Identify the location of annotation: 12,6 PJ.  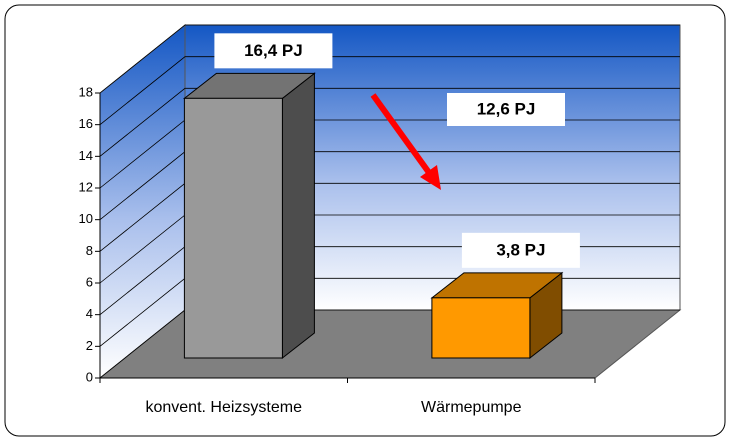
(506, 108).